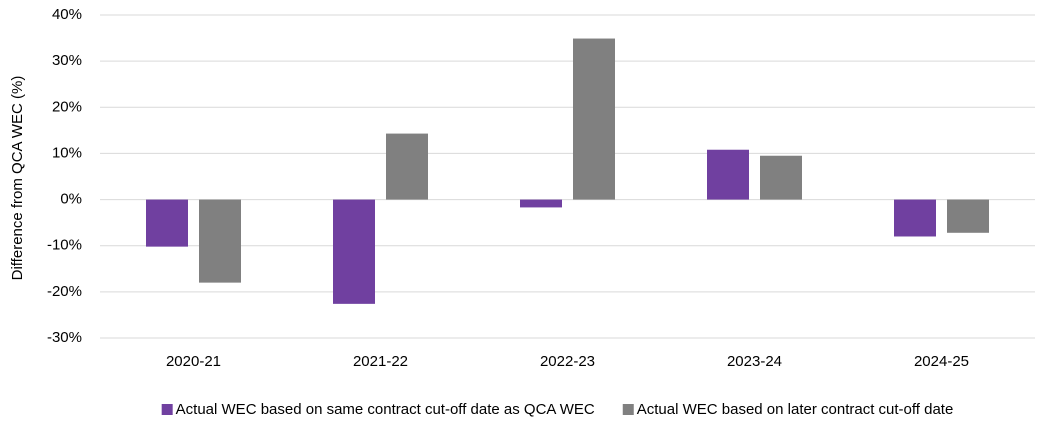 Image resolution: width=1037 pixels, height=430 pixels. What do you see at coordinates (67, 152) in the screenshot?
I see `y-tick-label: 10%` at bounding box center [67, 152].